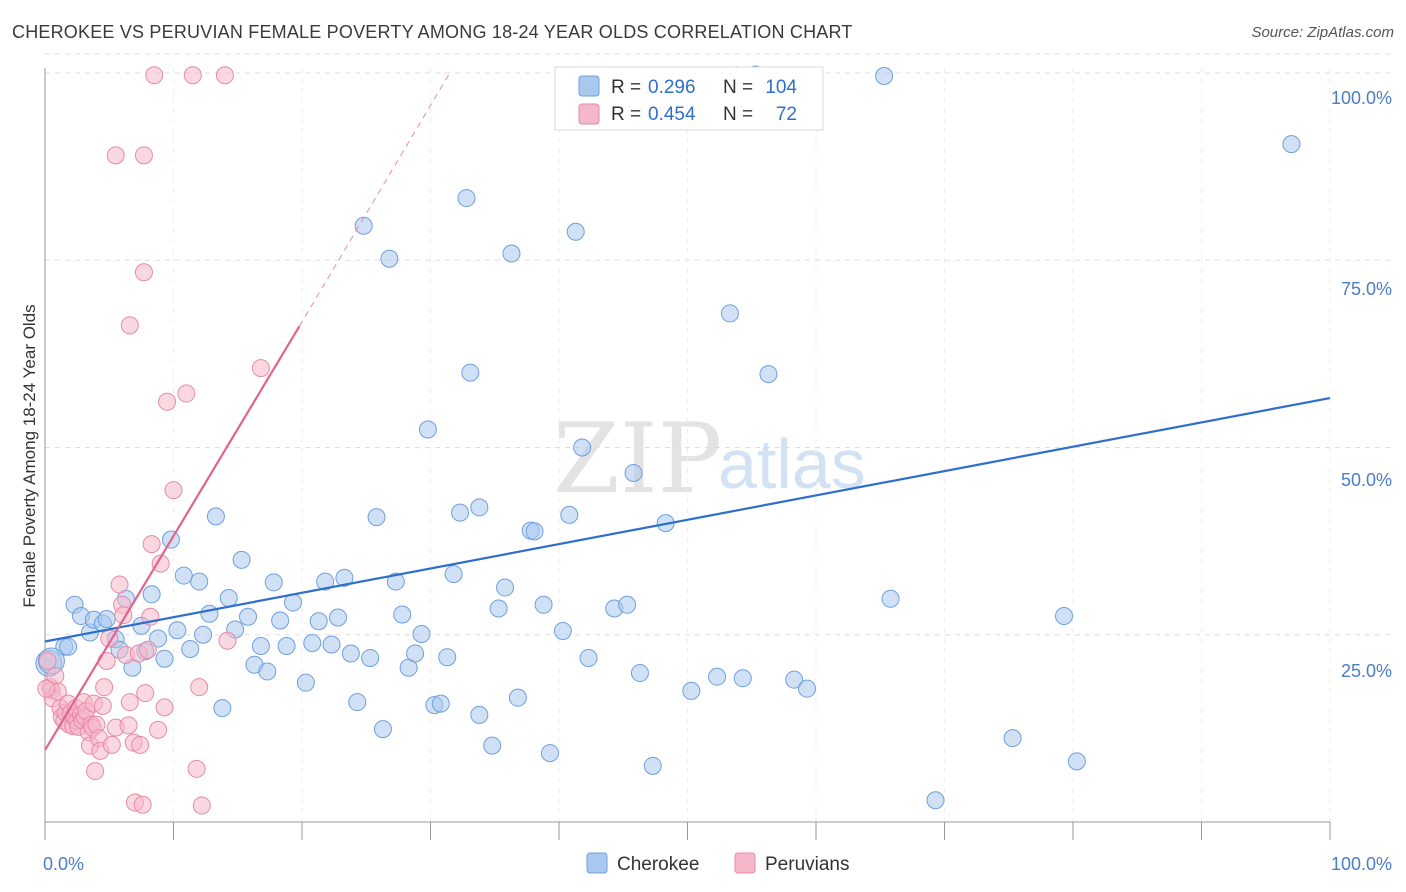 This screenshot has height=892, width=1406. I want to click on cherokee-r-value: 0.296, so click(672, 87).